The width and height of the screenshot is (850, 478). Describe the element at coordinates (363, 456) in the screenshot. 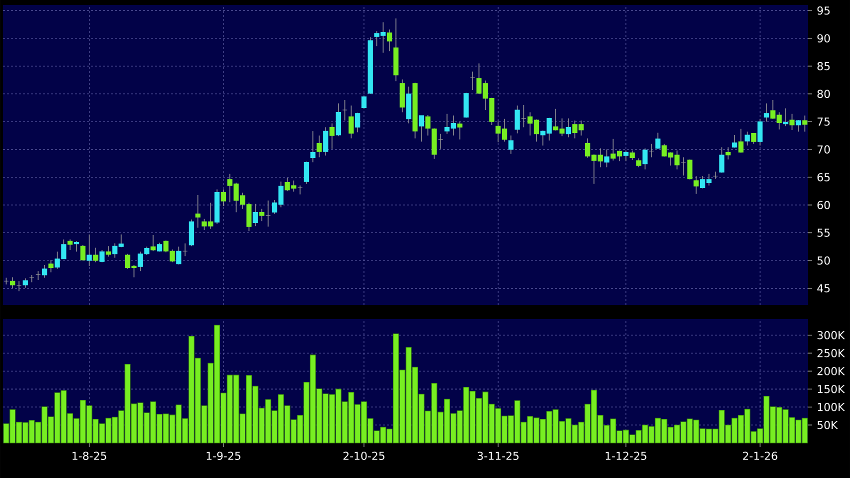

I see `x-tick-label: 2-10-25` at that location.